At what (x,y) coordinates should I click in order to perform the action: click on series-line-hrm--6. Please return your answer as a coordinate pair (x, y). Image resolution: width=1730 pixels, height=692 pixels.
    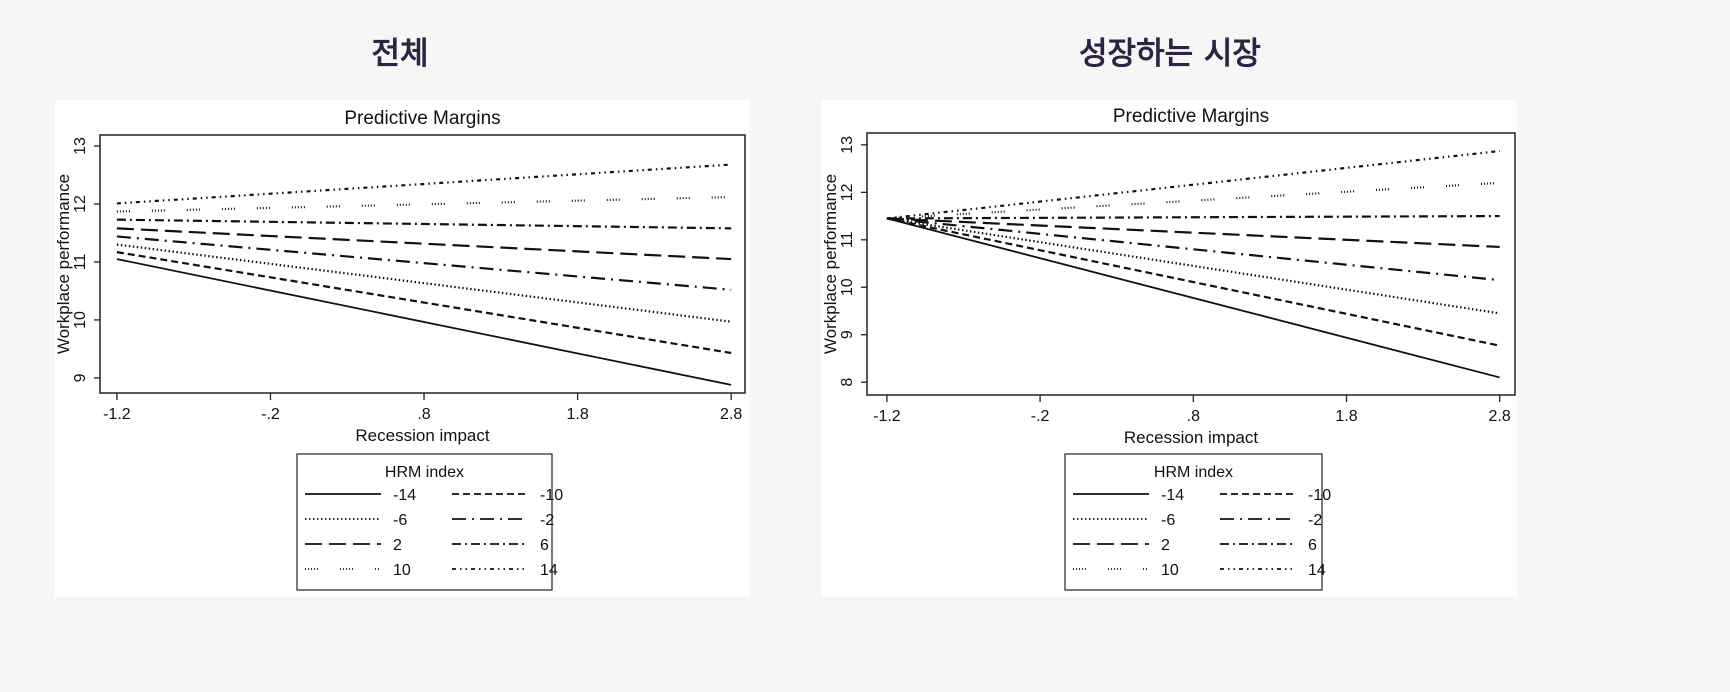
    Looking at the image, I should click on (1193, 266).